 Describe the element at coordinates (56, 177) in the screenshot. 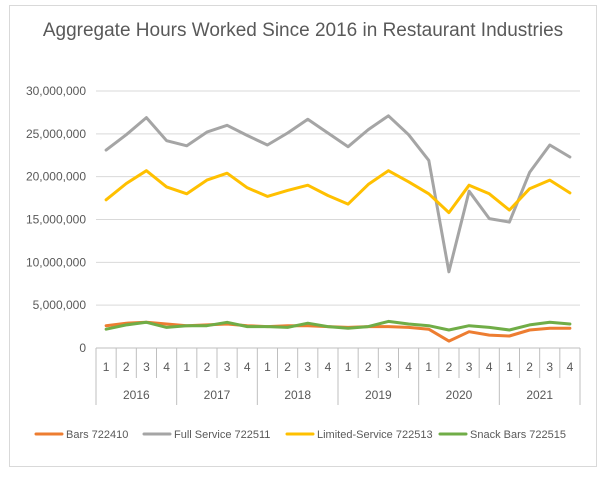

I see `y-tick-label: 20,000,000` at that location.